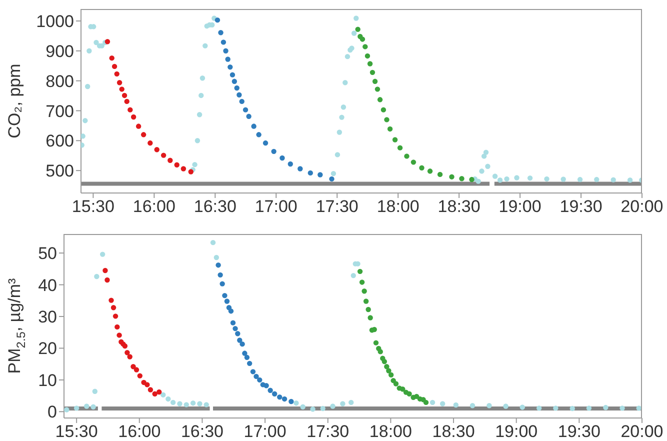 This screenshot has height=441, width=667. Describe the element at coordinates (328, 431) in the screenshot. I see `x-tick-label: 17:30` at that location.